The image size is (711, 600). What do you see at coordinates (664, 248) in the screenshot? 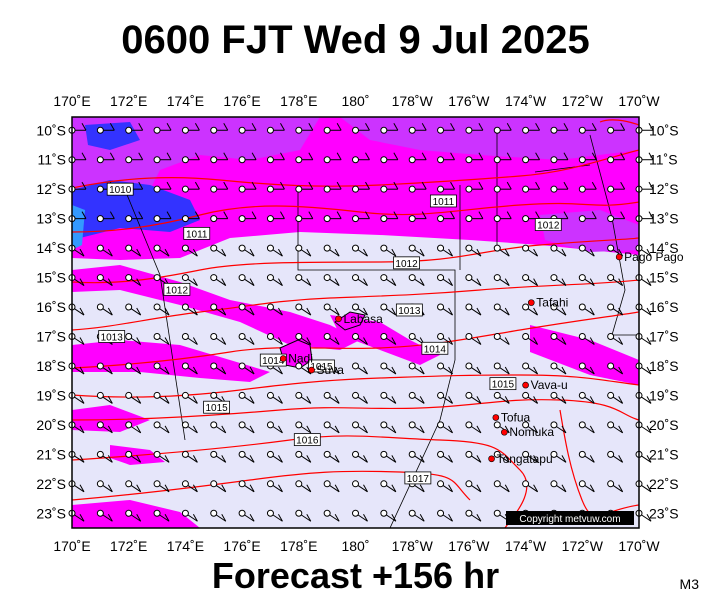
I see `lat-label-right: 14˚S` at bounding box center [664, 248].